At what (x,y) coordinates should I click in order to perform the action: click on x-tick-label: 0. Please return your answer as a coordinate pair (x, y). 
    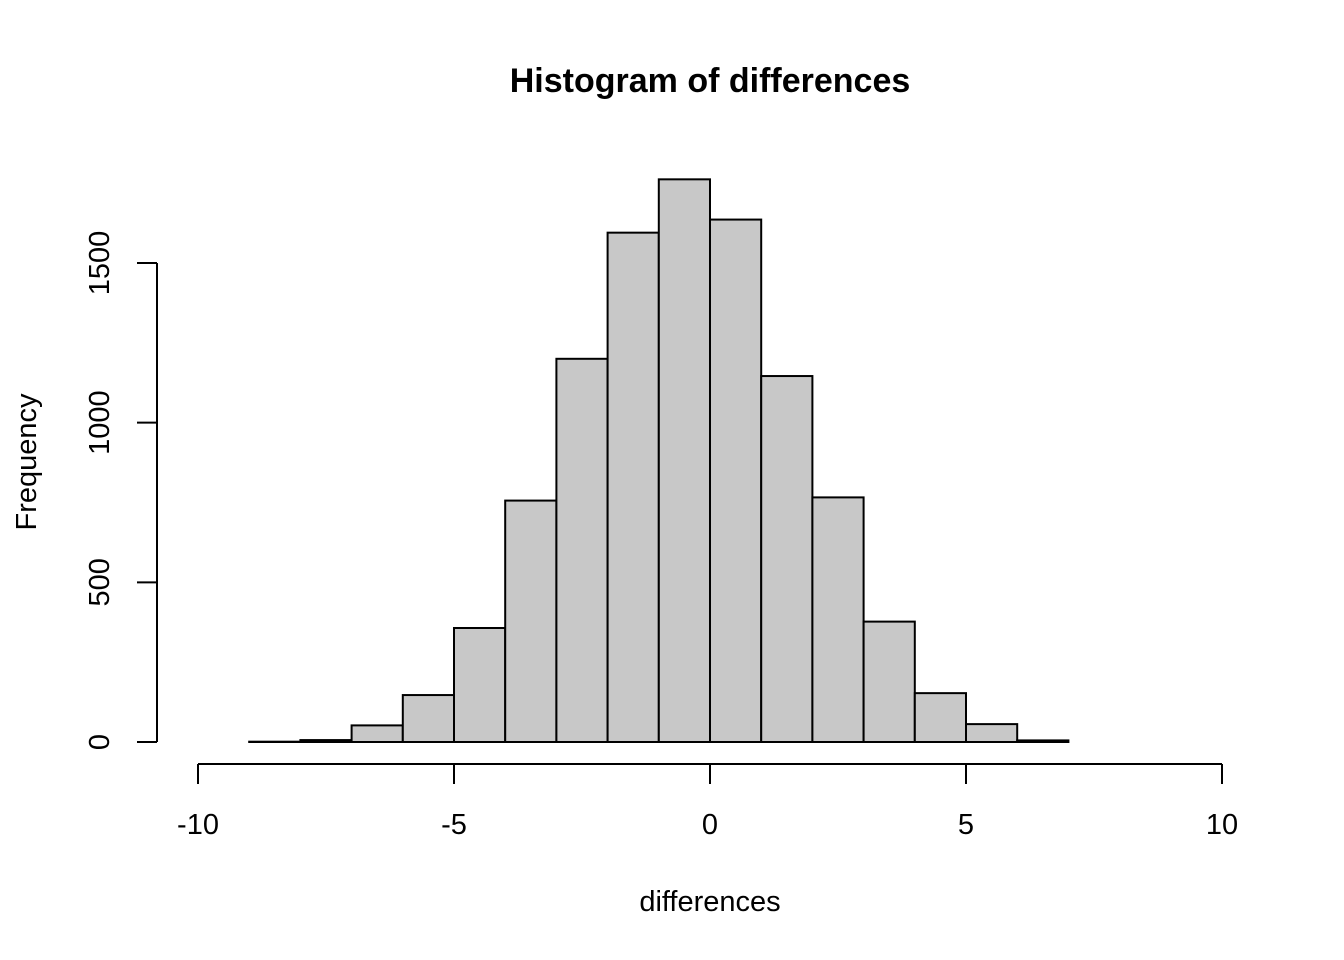
    Looking at the image, I should click on (710, 825).